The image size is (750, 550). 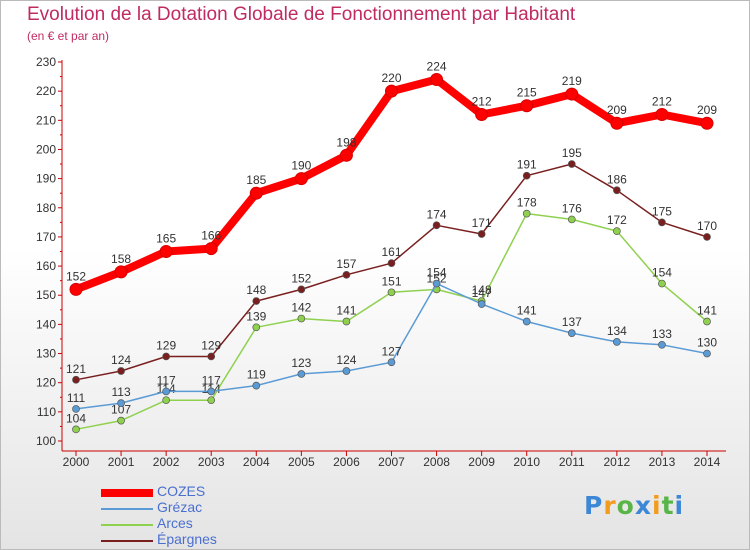 What do you see at coordinates (121, 360) in the screenshot?
I see `data-label-epargnes: 124` at bounding box center [121, 360].